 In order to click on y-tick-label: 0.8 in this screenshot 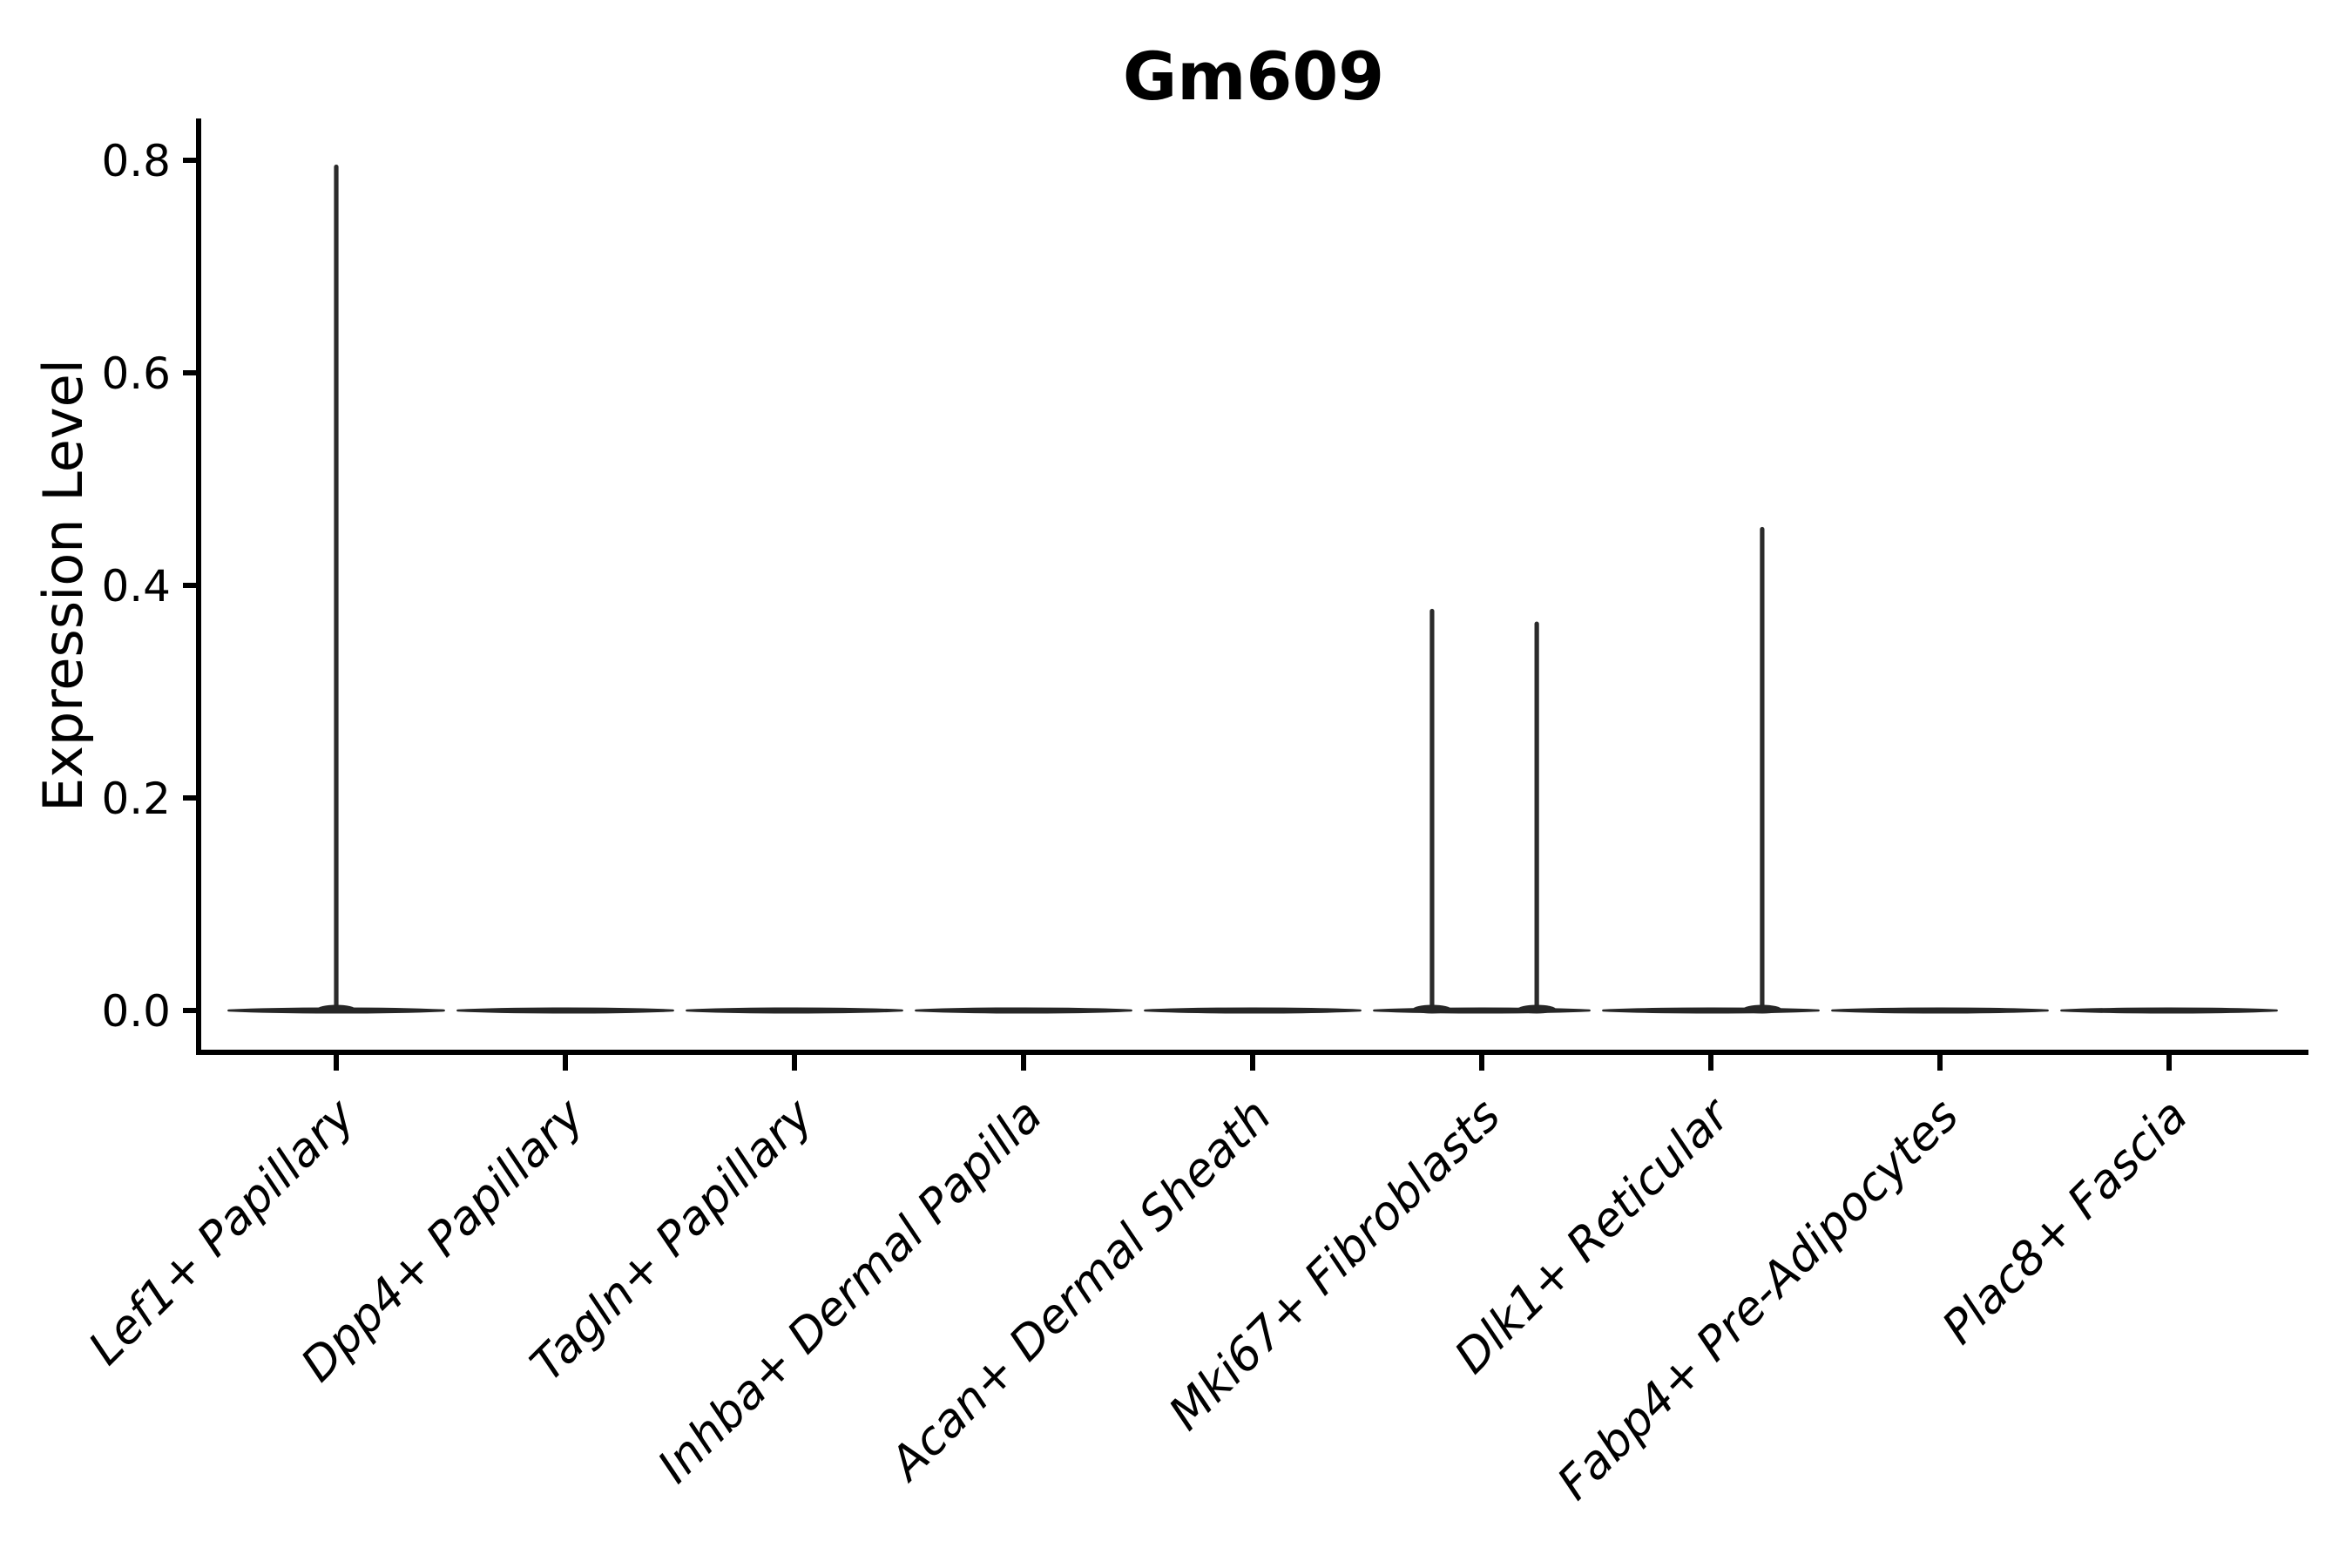, I will do `click(136, 161)`.